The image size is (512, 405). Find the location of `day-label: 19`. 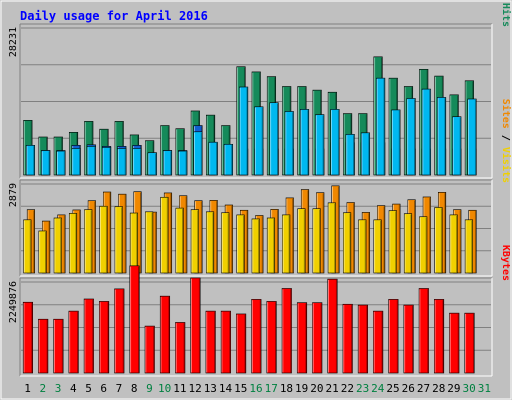

day-label: 19 is located at coordinates (301, 388).